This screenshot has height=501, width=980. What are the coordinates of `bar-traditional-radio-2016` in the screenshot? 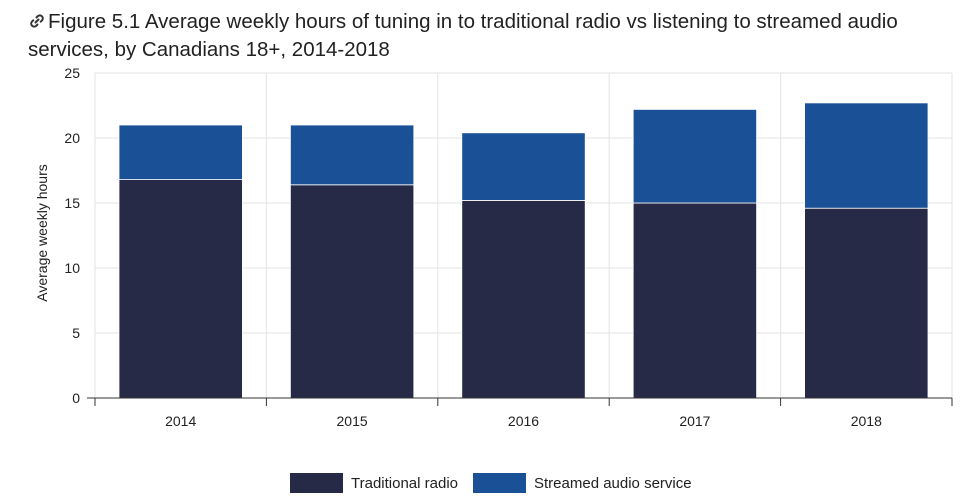 It's located at (523, 299).